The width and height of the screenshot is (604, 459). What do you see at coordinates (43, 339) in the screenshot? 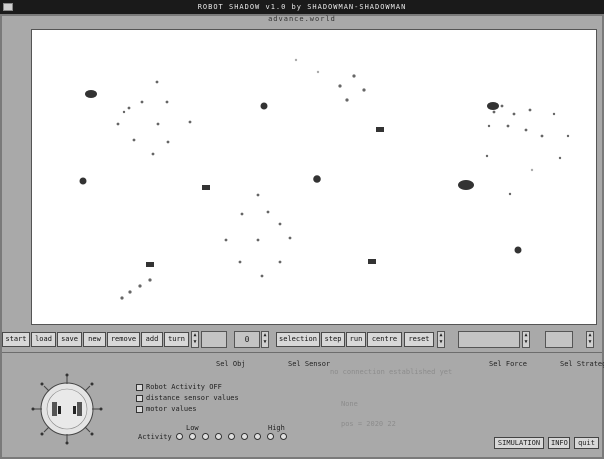
I see `load-button: load` at bounding box center [43, 339].